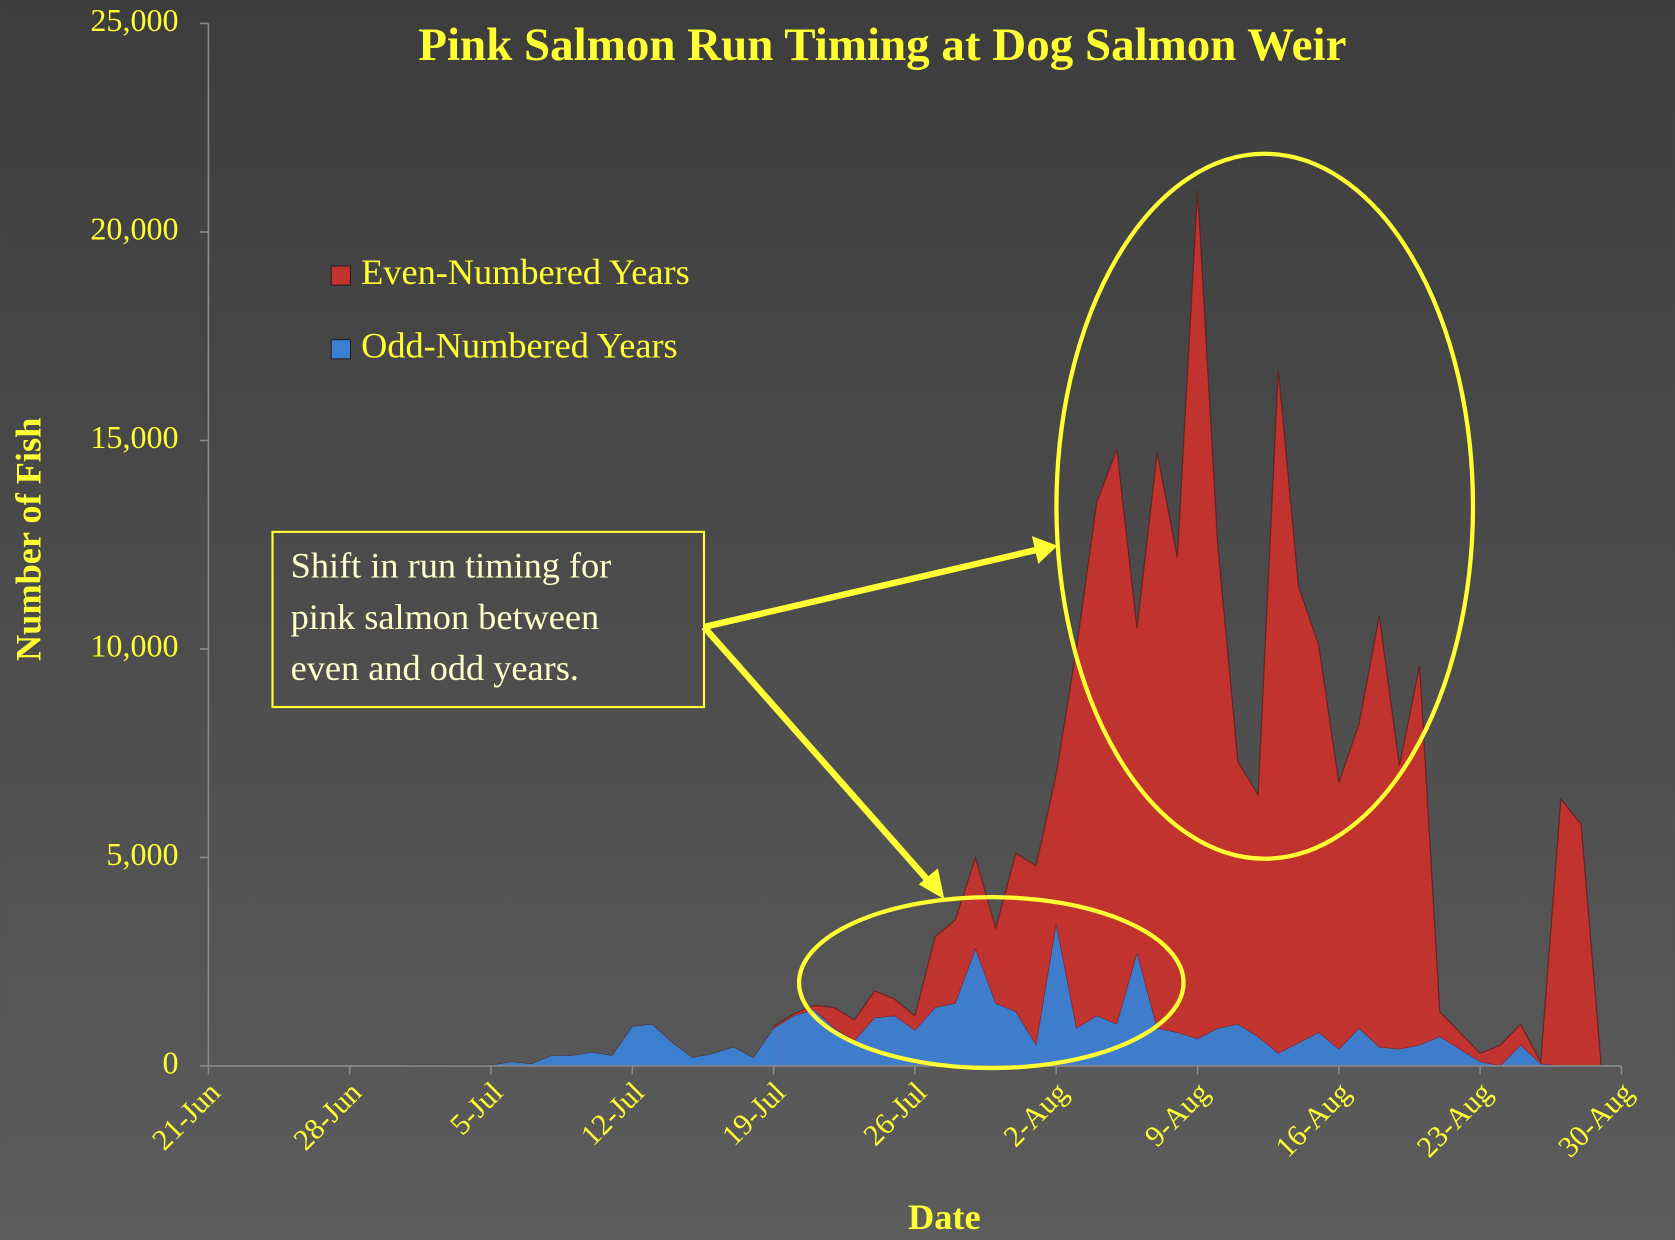 This screenshot has width=1675, height=1240. What do you see at coordinates (134, 645) in the screenshot?
I see `y-tick-label: 10,000` at bounding box center [134, 645].